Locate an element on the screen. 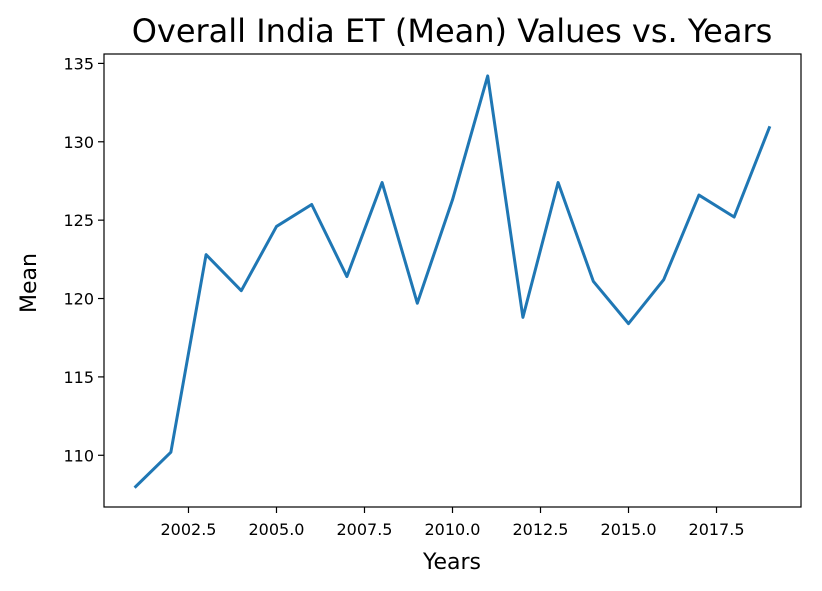 Image resolution: width=822 pixels, height=591 pixels. y-tick-label-3: 125 is located at coordinates (78, 220).